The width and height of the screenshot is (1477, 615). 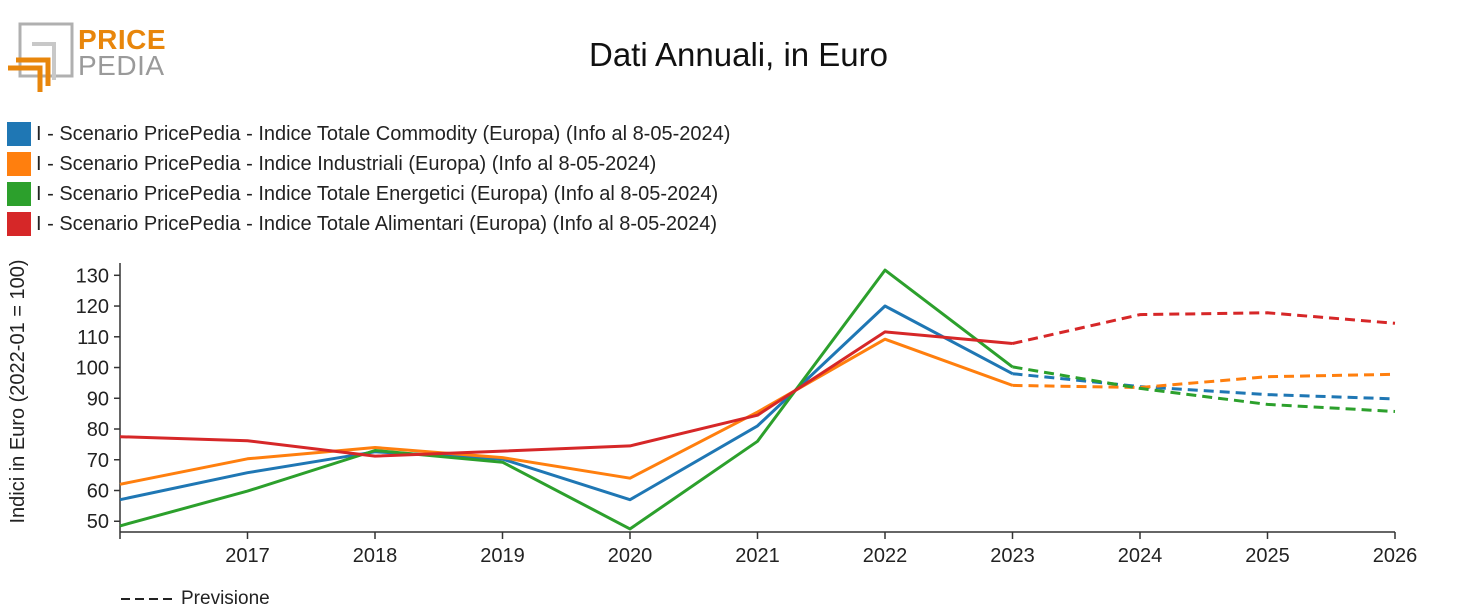 What do you see at coordinates (92, 369) in the screenshot?
I see `y-tick-label: 100` at bounding box center [92, 369].